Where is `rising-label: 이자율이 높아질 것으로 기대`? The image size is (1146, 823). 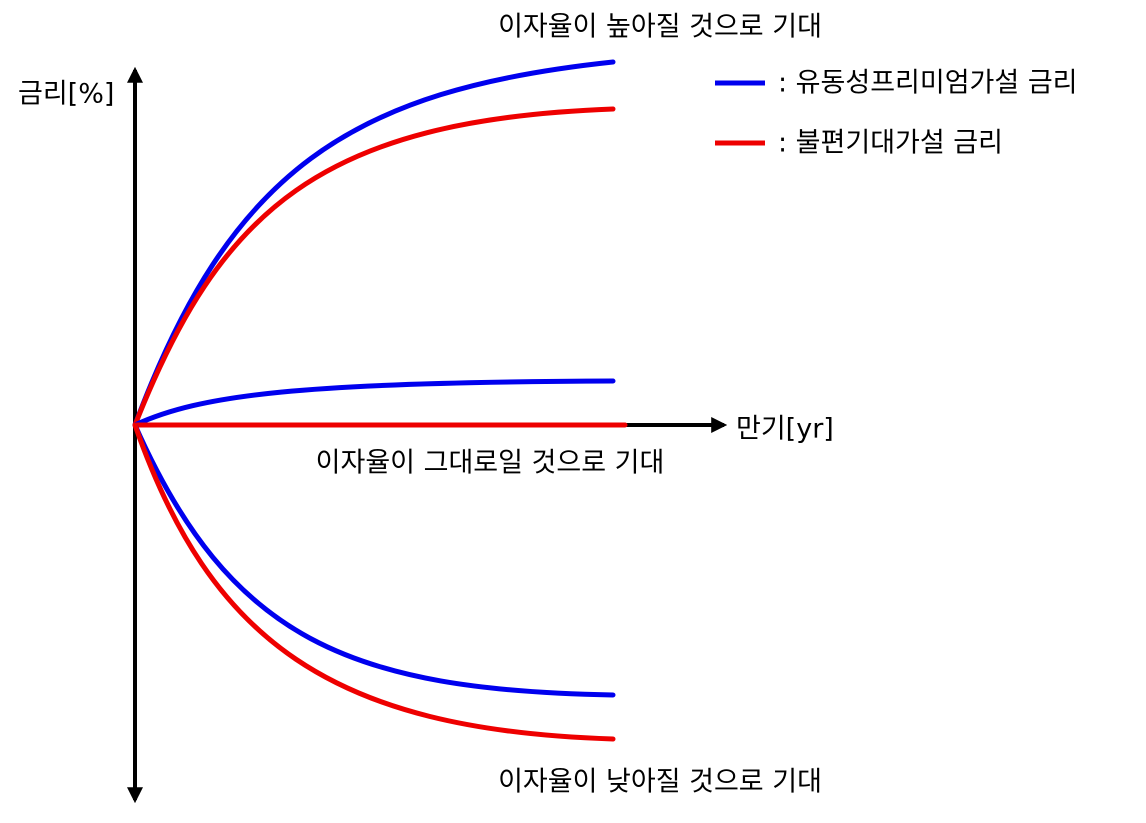 rising-label: 이자율이 높아질 것으로 기대 is located at coordinates (660, 27).